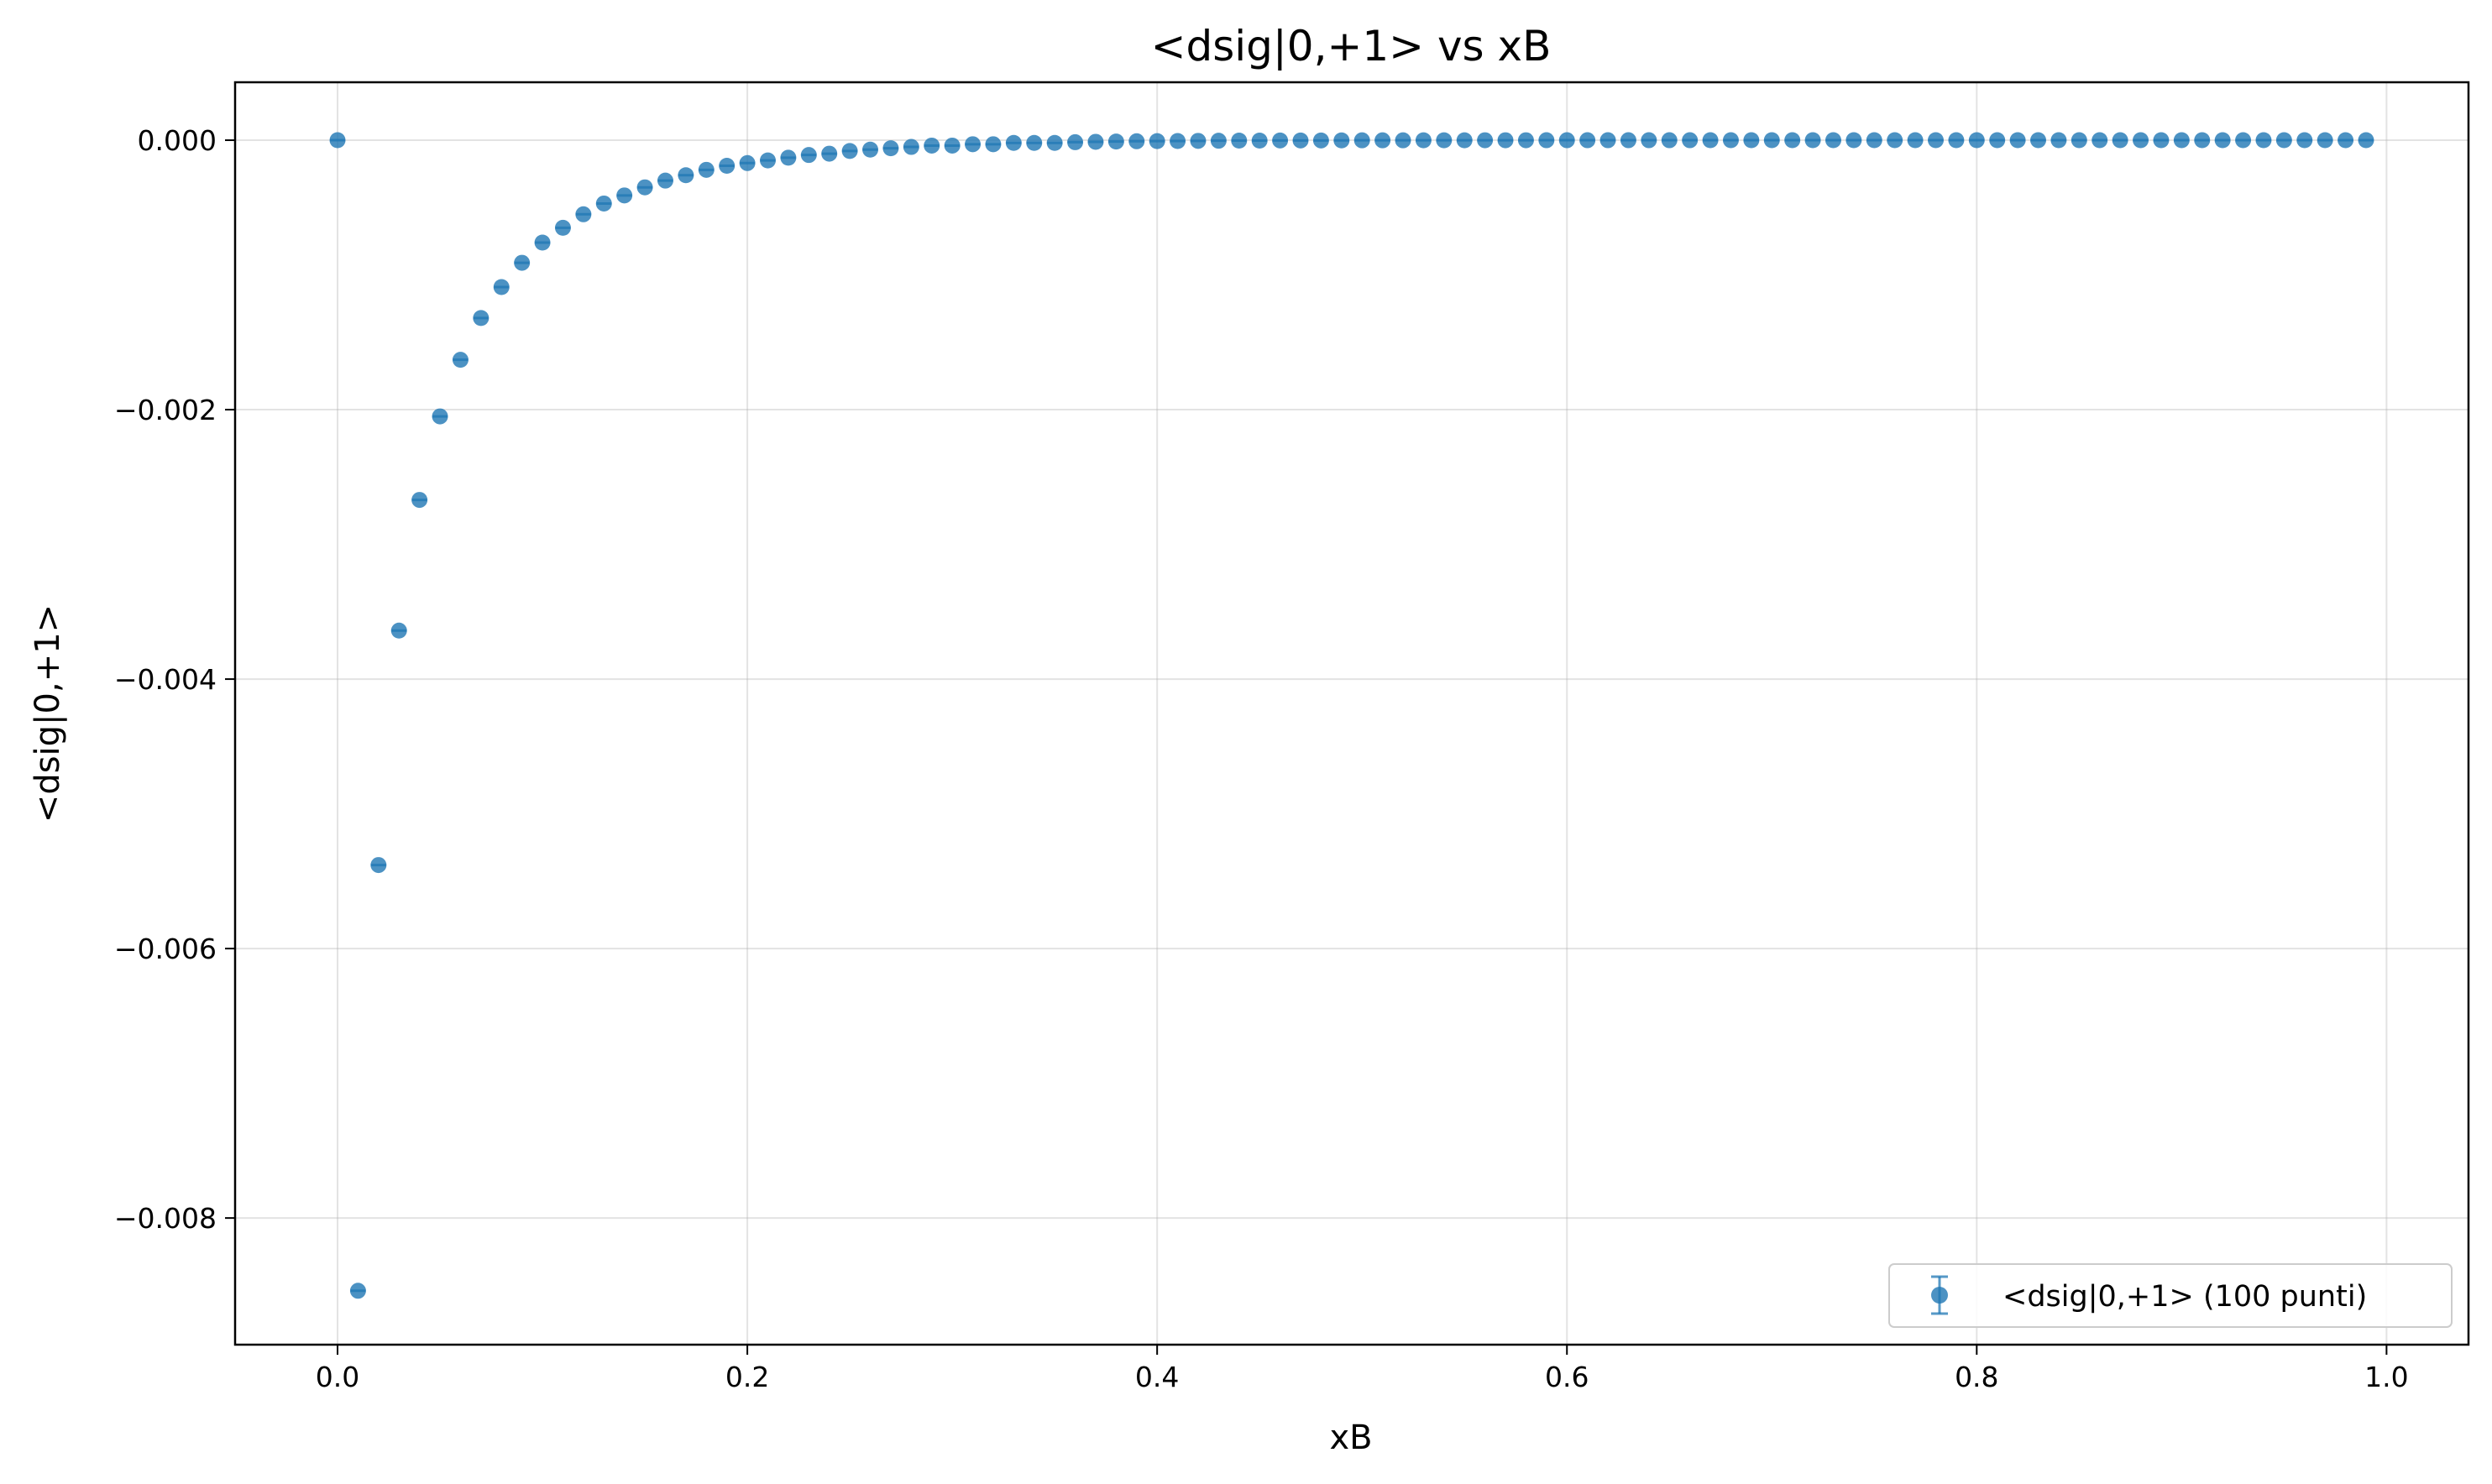 The width and height of the screenshot is (2492, 1484). I want to click on x-axis: 0.0 0.2 0.4 0.6 0.8 1.0, so click(1363, 1369).